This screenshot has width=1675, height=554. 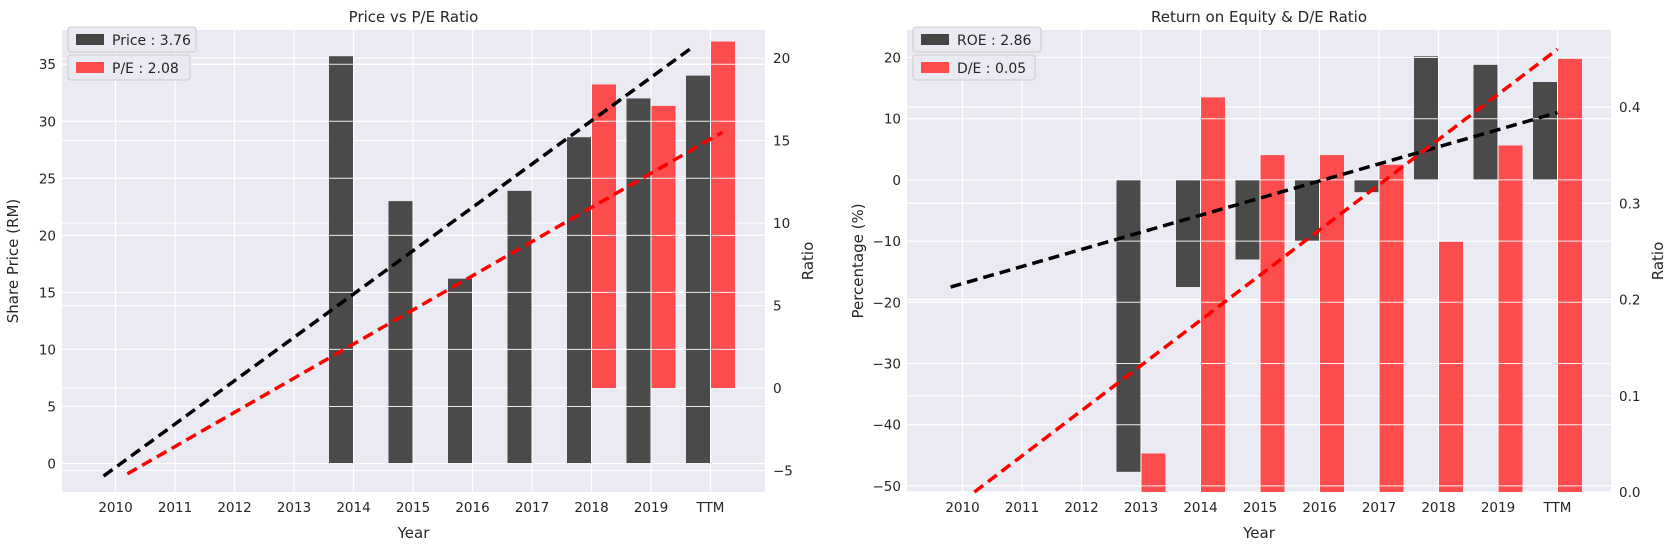 What do you see at coordinates (1332, 323) in the screenshot?
I see `bar-2016-right` at bounding box center [1332, 323].